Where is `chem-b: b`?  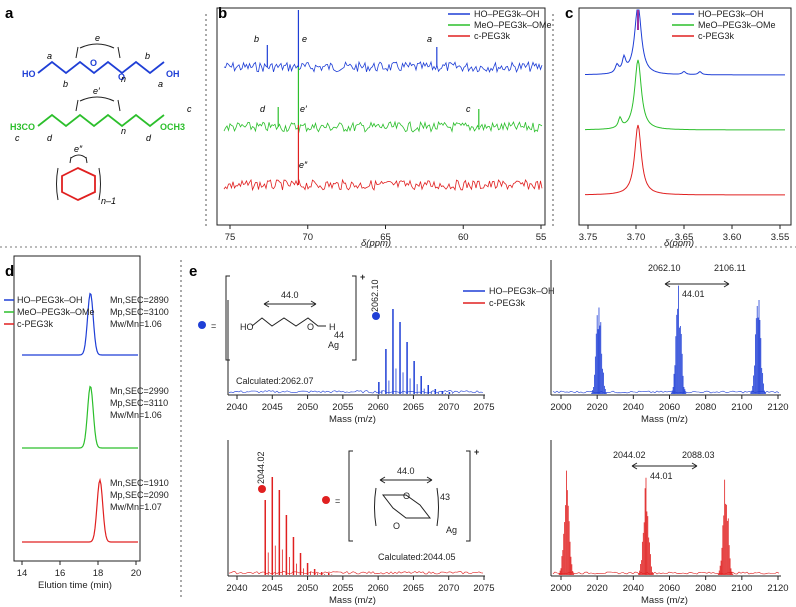
chem-b: b is located at coordinates (65, 84).